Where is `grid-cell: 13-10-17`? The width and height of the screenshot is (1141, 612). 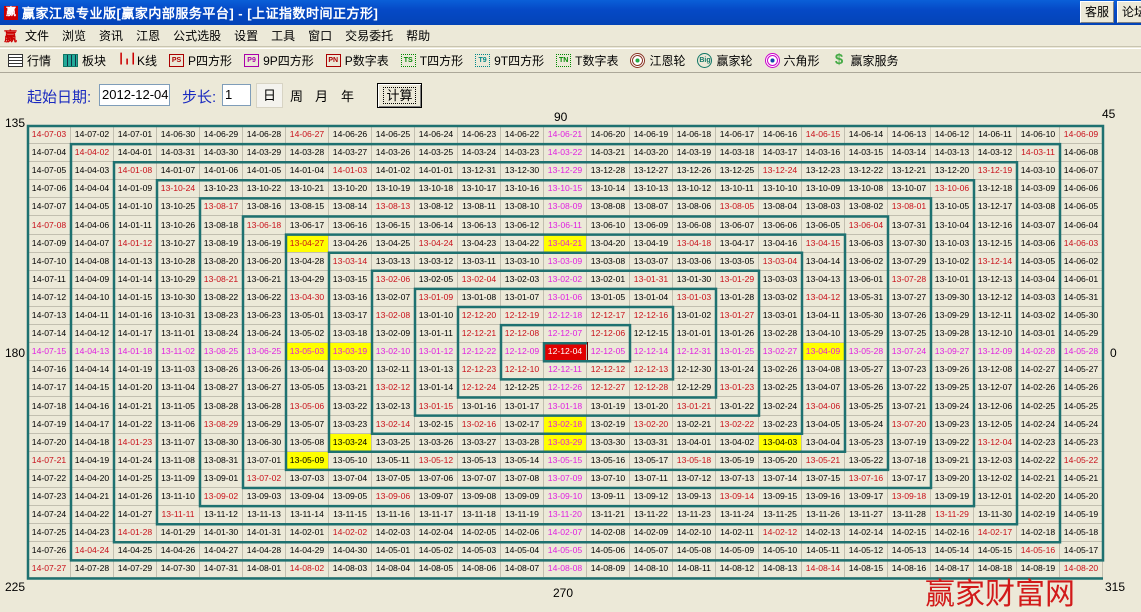
grid-cell: 13-10-17 is located at coordinates (479, 189).